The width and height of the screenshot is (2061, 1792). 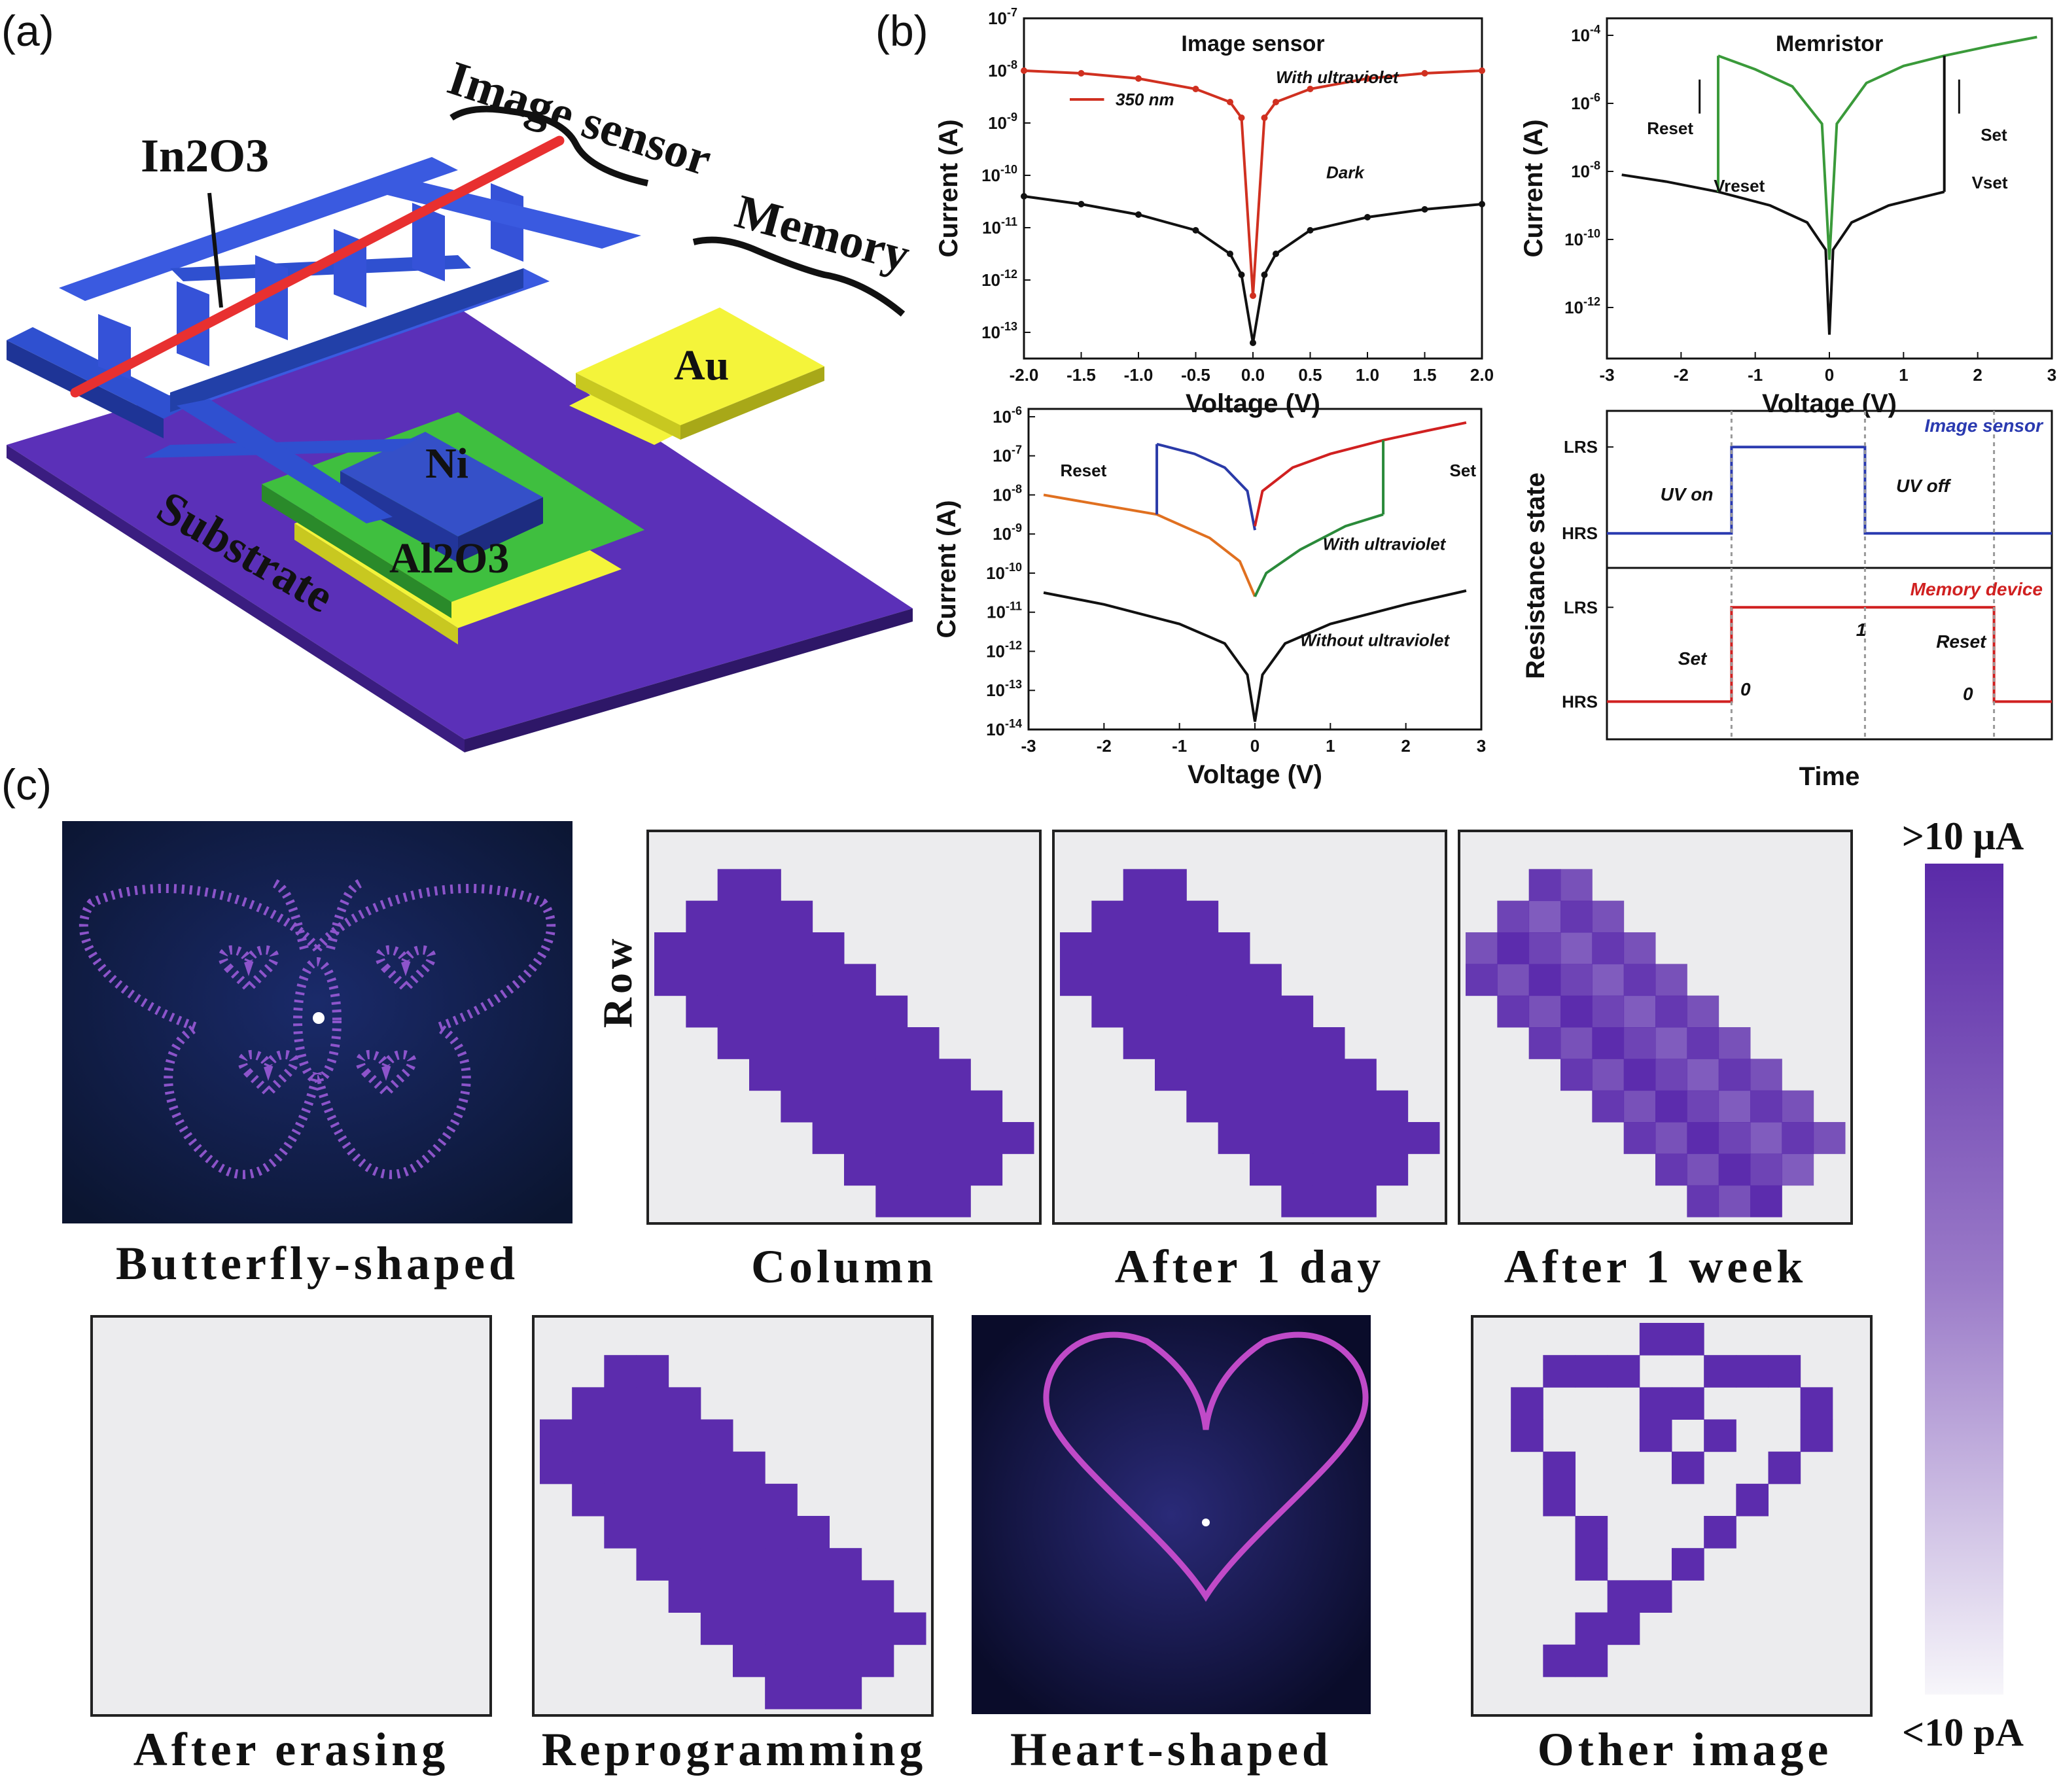 What do you see at coordinates (1687, 494) in the screenshot?
I see `annotation: UV on` at bounding box center [1687, 494].